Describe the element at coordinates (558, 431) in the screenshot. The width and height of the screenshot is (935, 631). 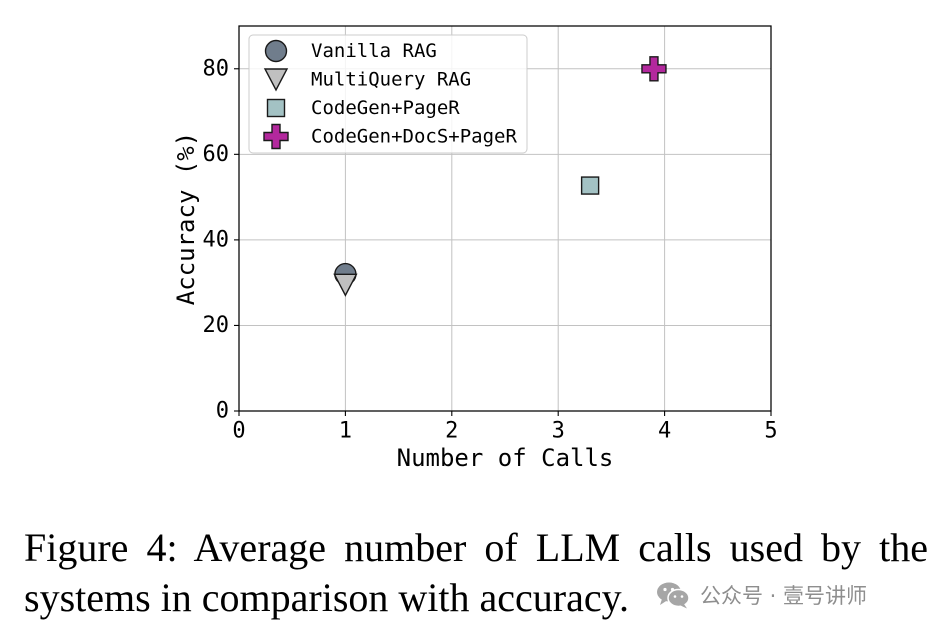
I see `x-tick-label: 3` at that location.